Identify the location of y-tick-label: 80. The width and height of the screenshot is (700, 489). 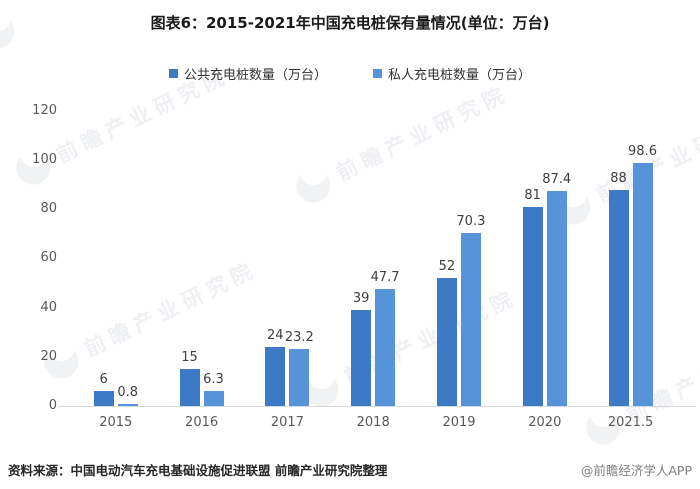
(48, 209).